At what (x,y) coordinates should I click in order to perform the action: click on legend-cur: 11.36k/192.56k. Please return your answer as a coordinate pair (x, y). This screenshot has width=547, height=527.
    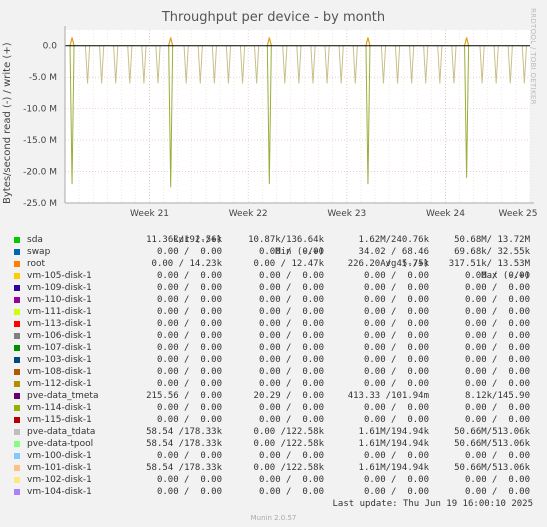
    Looking at the image, I should click on (184, 240).